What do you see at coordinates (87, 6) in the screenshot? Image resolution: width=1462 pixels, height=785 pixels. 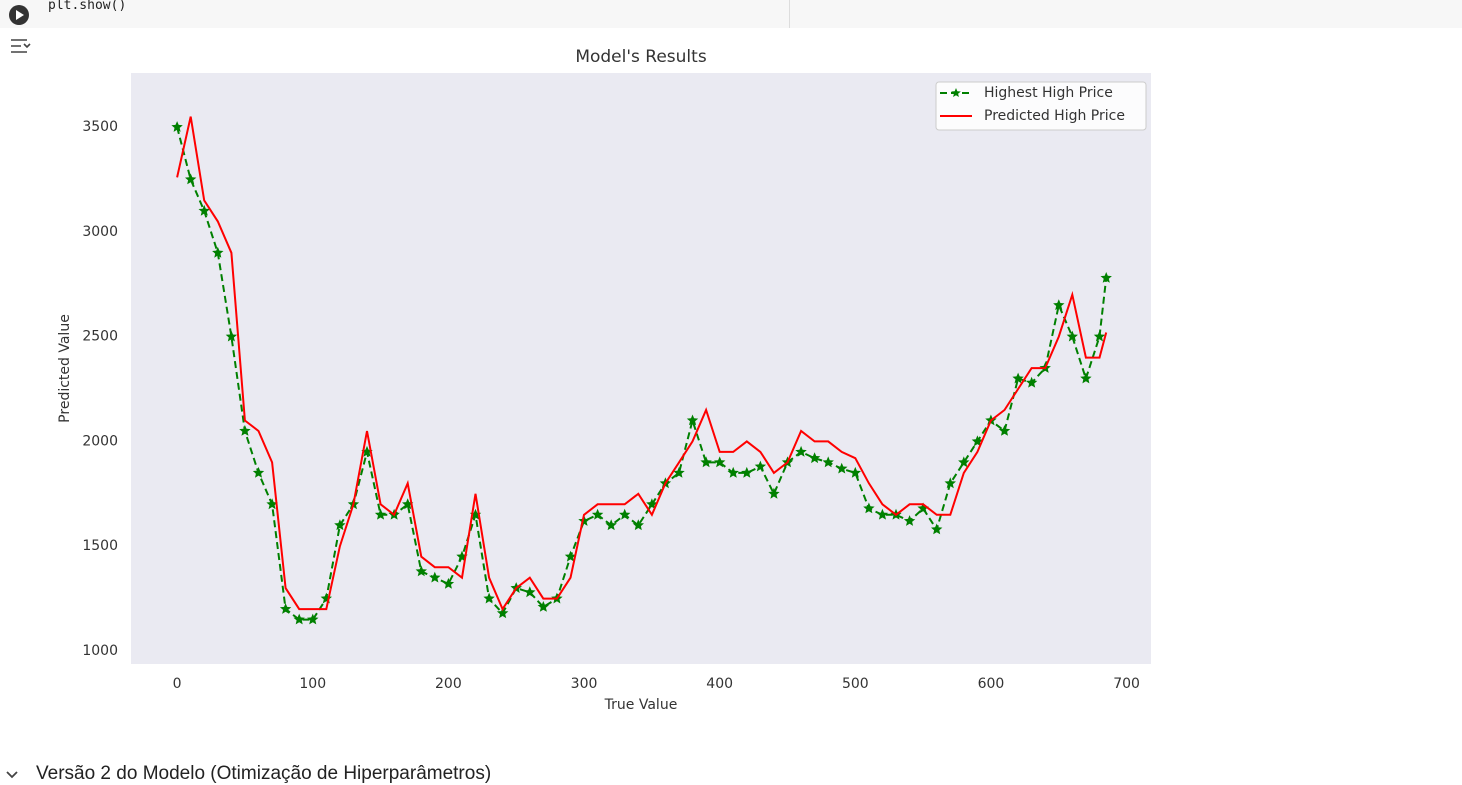 I see `code-line: plt.show()` at bounding box center [87, 6].